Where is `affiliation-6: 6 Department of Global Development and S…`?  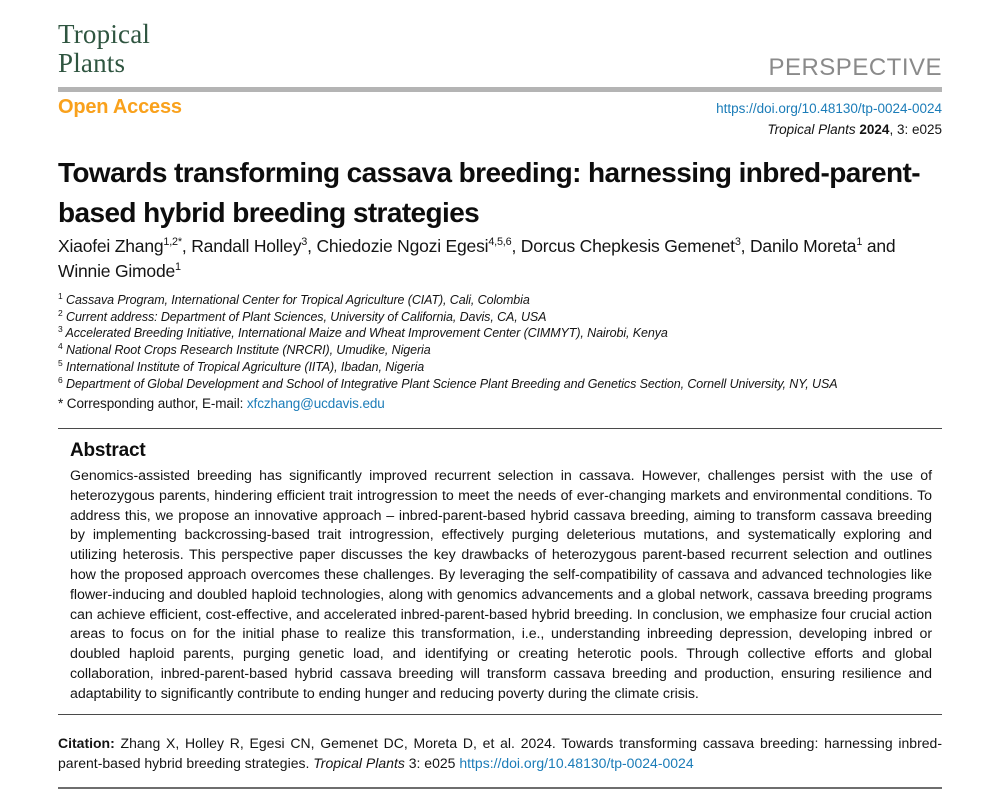 affiliation-6: 6 Department of Global Development and S… is located at coordinates (448, 382).